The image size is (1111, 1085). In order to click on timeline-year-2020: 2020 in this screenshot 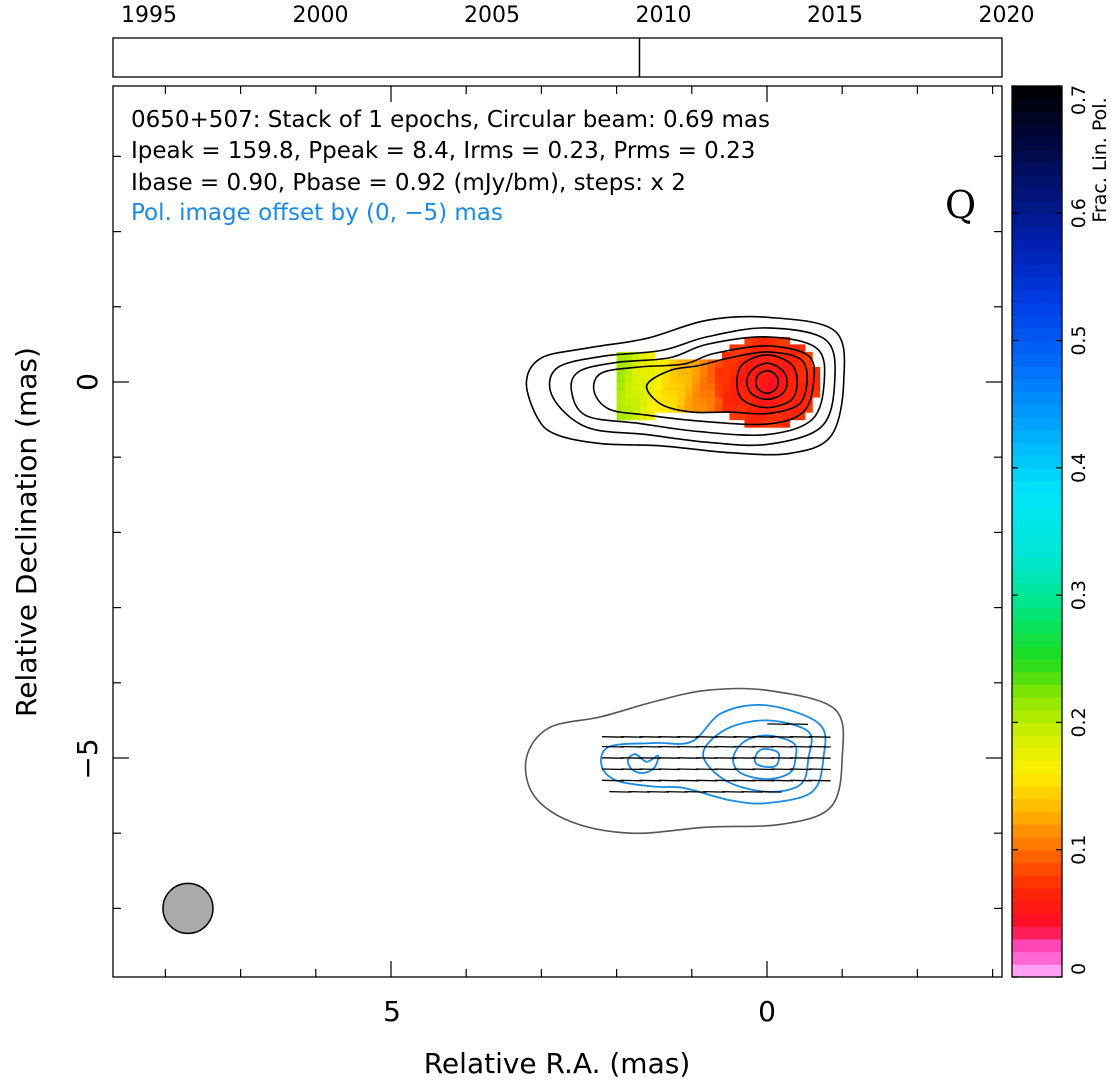, I will do `click(1007, 15)`.